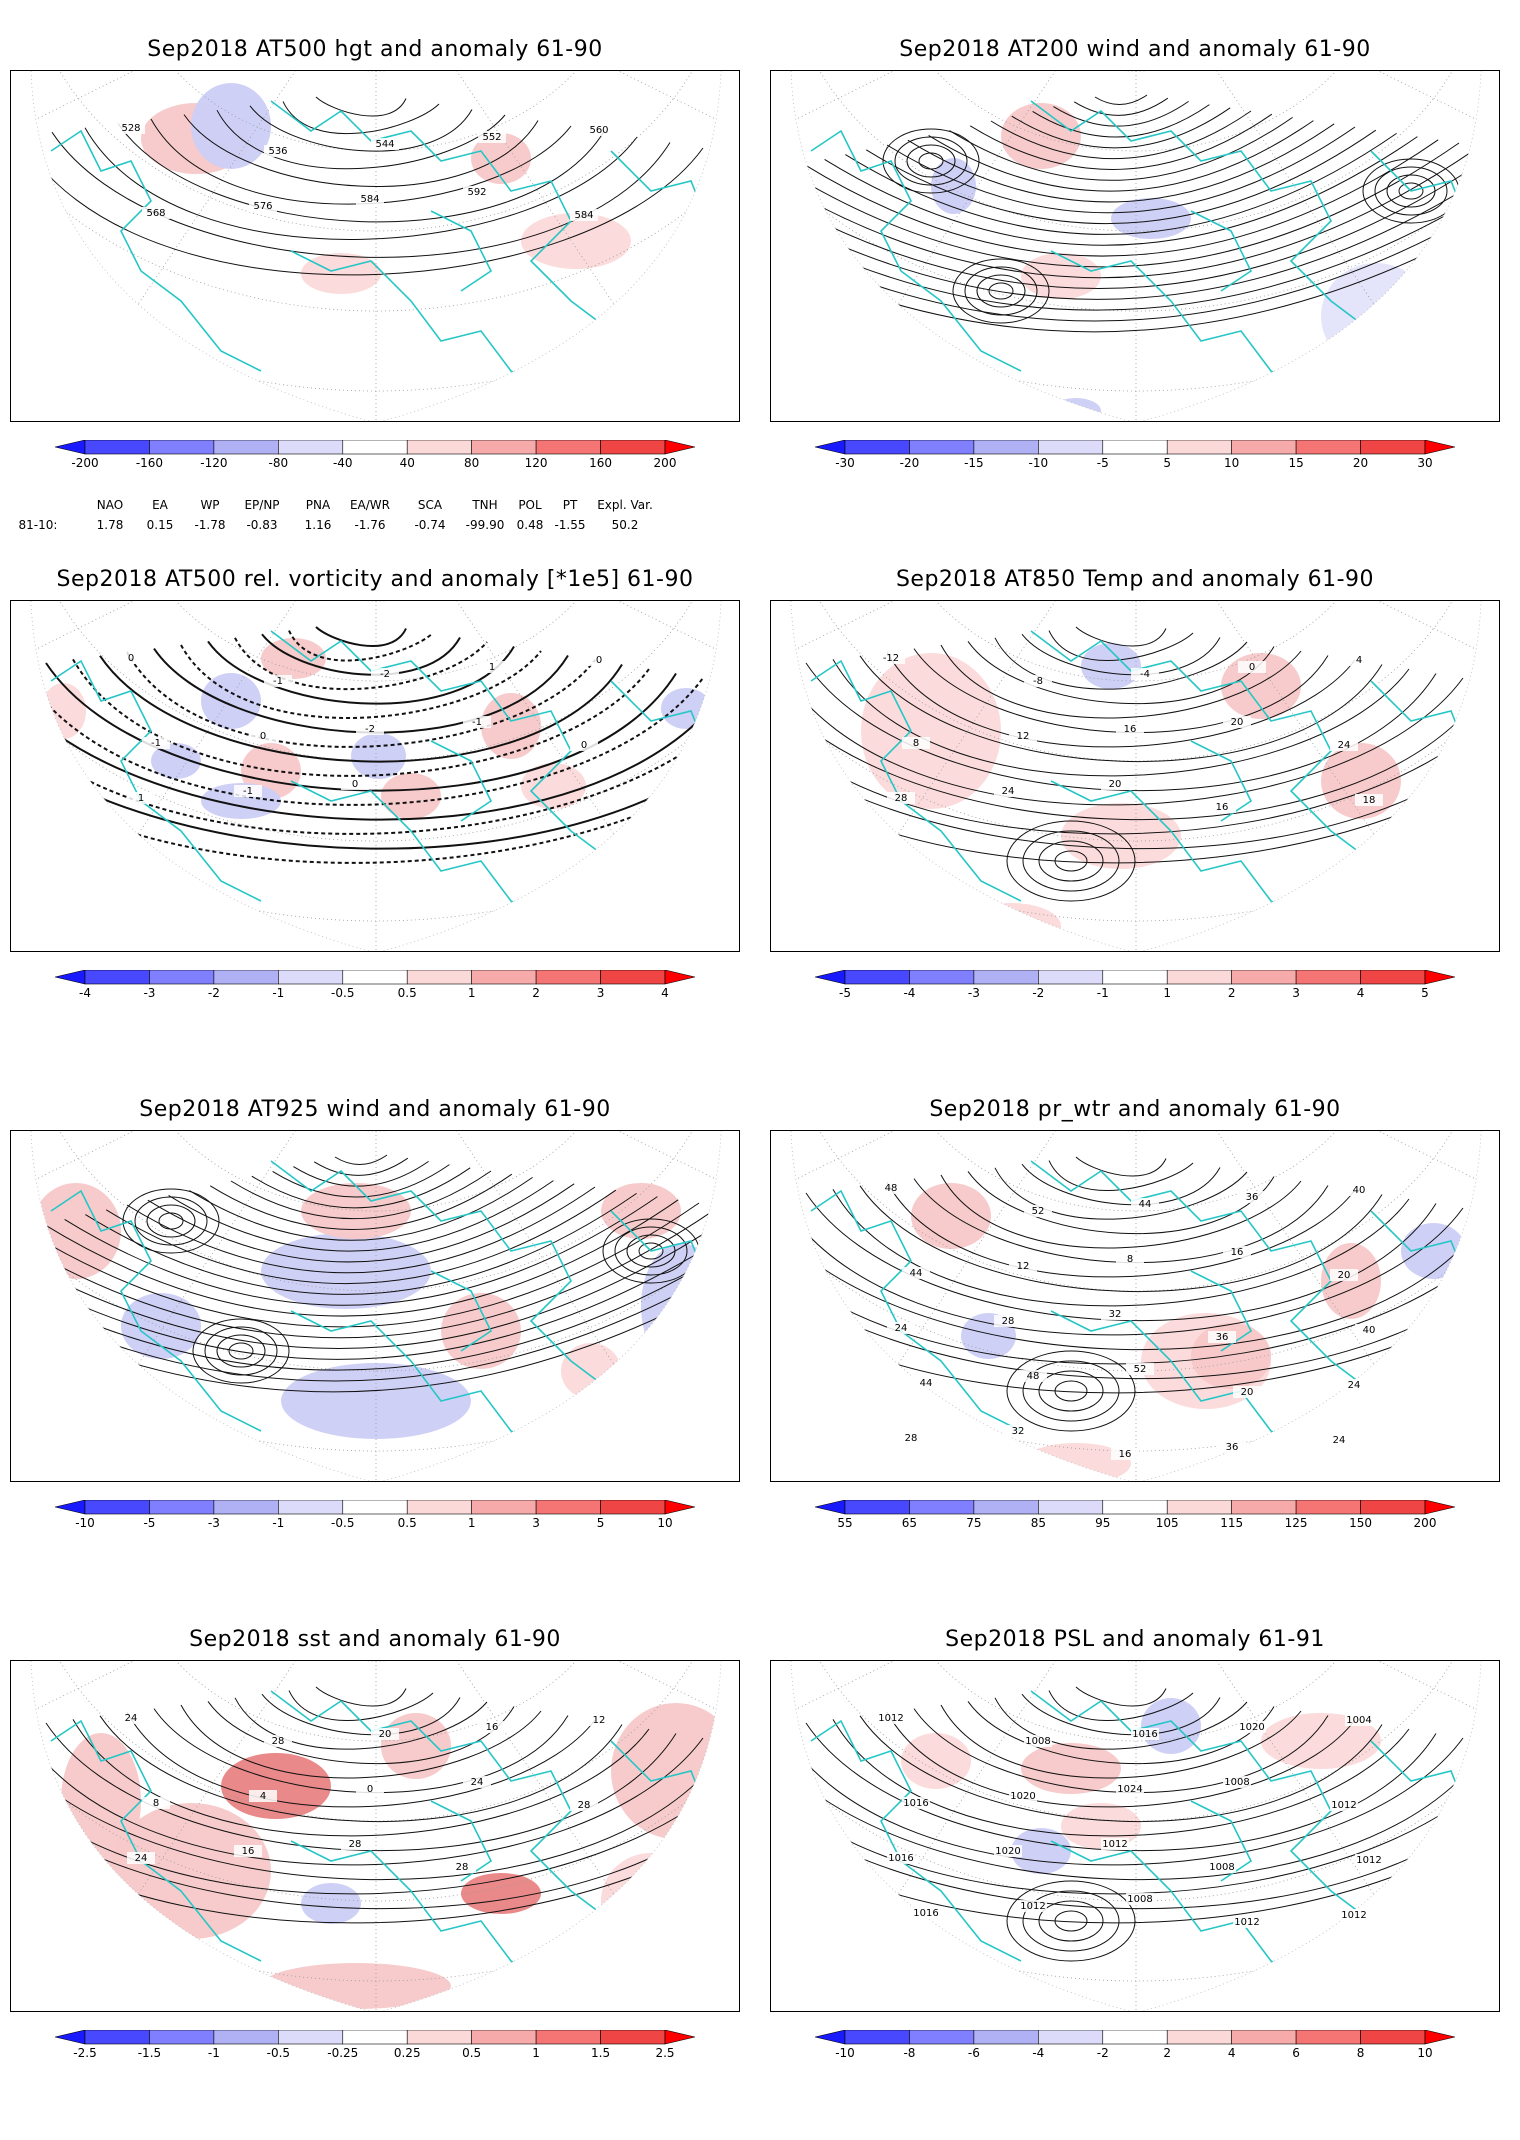  What do you see at coordinates (430, 525) in the screenshot?
I see `tele-index-value: -0.74` at bounding box center [430, 525].